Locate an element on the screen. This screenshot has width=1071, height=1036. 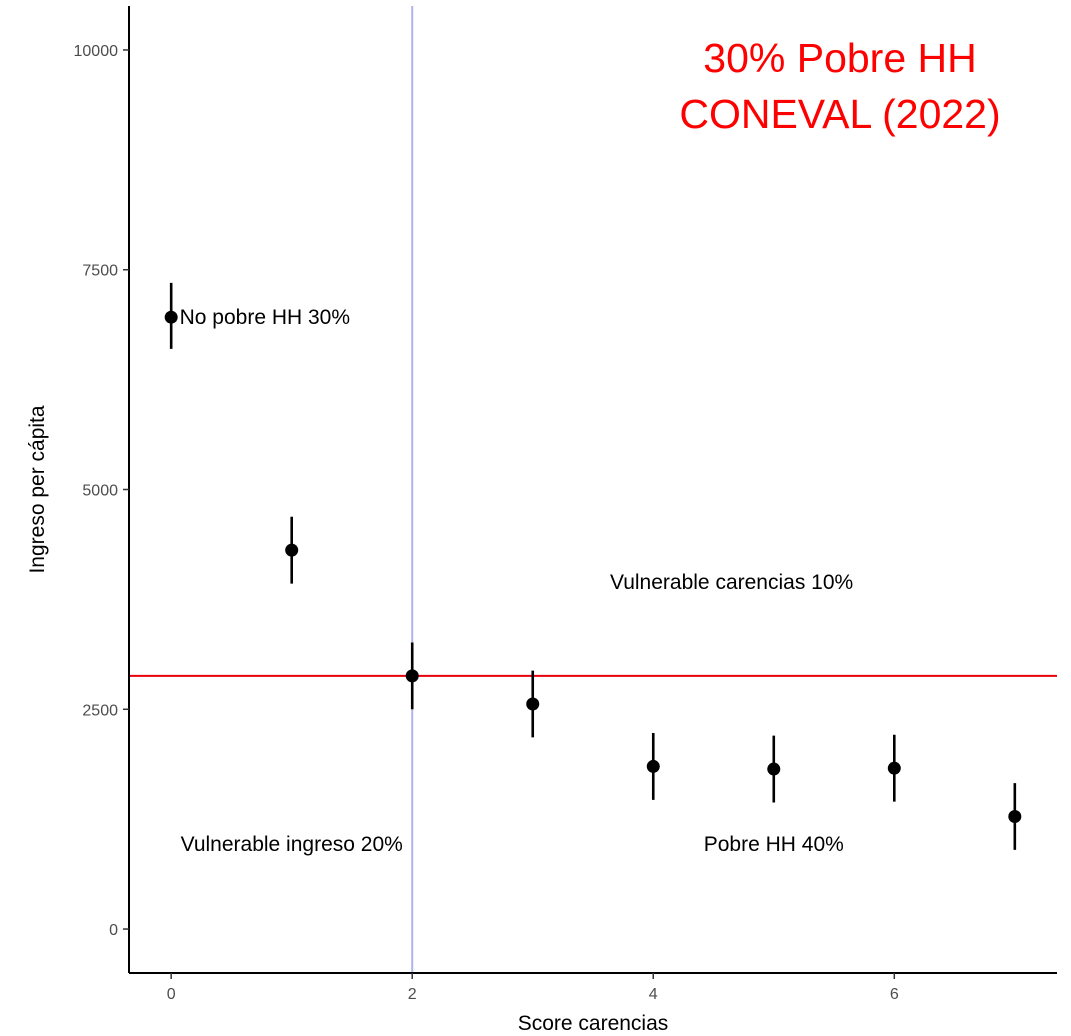
y-axis-title: Ingreso per cápita is located at coordinates (37, 489).